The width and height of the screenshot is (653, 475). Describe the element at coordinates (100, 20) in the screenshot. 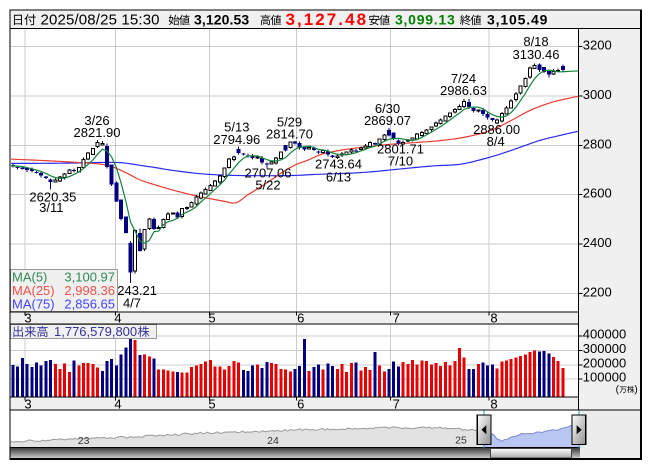

I see `svg-text: 2025/08/25 15:30` at that location.